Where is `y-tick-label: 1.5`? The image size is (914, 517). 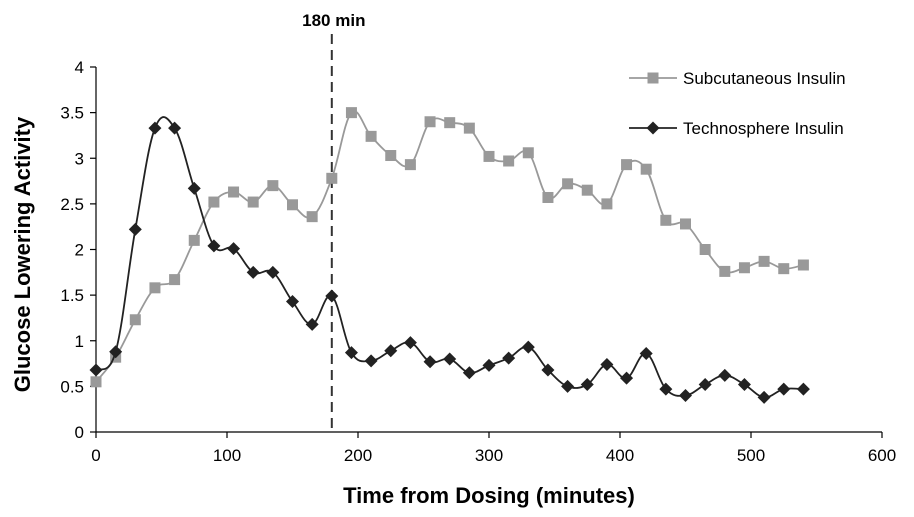
y-tick-label: 1.5 is located at coordinates (72, 295).